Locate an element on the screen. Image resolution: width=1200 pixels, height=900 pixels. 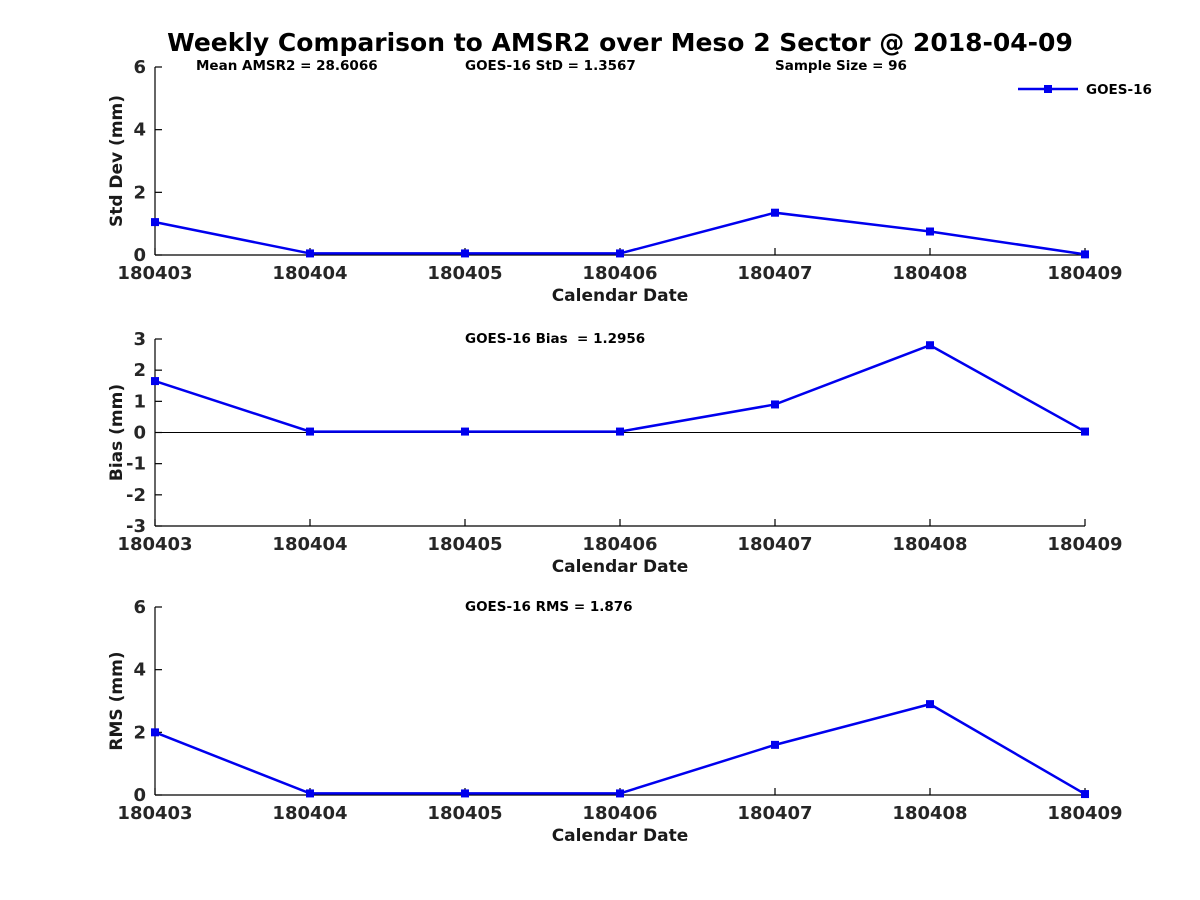
y-tick-label: -2 is located at coordinates (136, 495).